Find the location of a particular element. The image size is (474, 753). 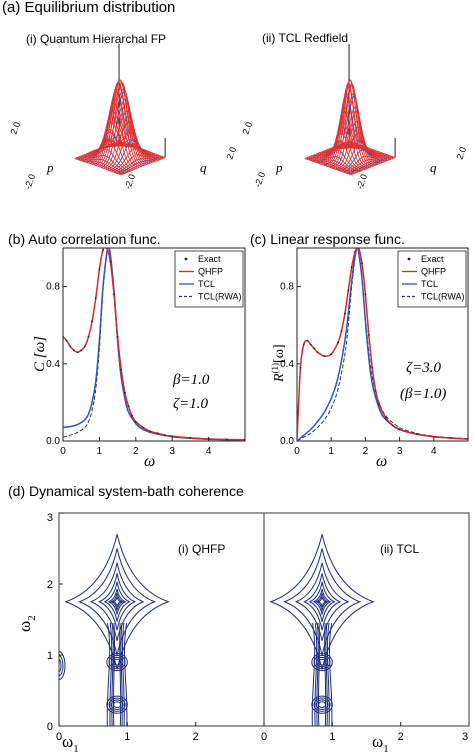

chart-b: 0 1 2 3 4 0.0 0.4 0.8 Exact QHFP TCL TCL(RWA) is located at coordinates (146, 352).